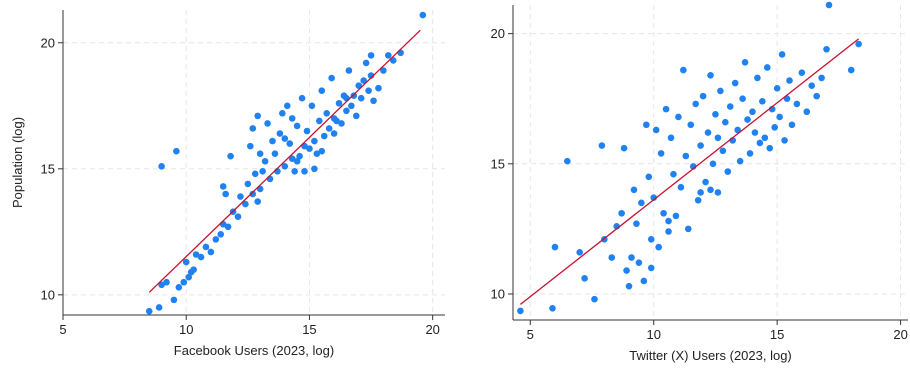 The height and width of the screenshot is (374, 910). What do you see at coordinates (777, 334) in the screenshot?
I see `x-tick-label: 15` at bounding box center [777, 334].